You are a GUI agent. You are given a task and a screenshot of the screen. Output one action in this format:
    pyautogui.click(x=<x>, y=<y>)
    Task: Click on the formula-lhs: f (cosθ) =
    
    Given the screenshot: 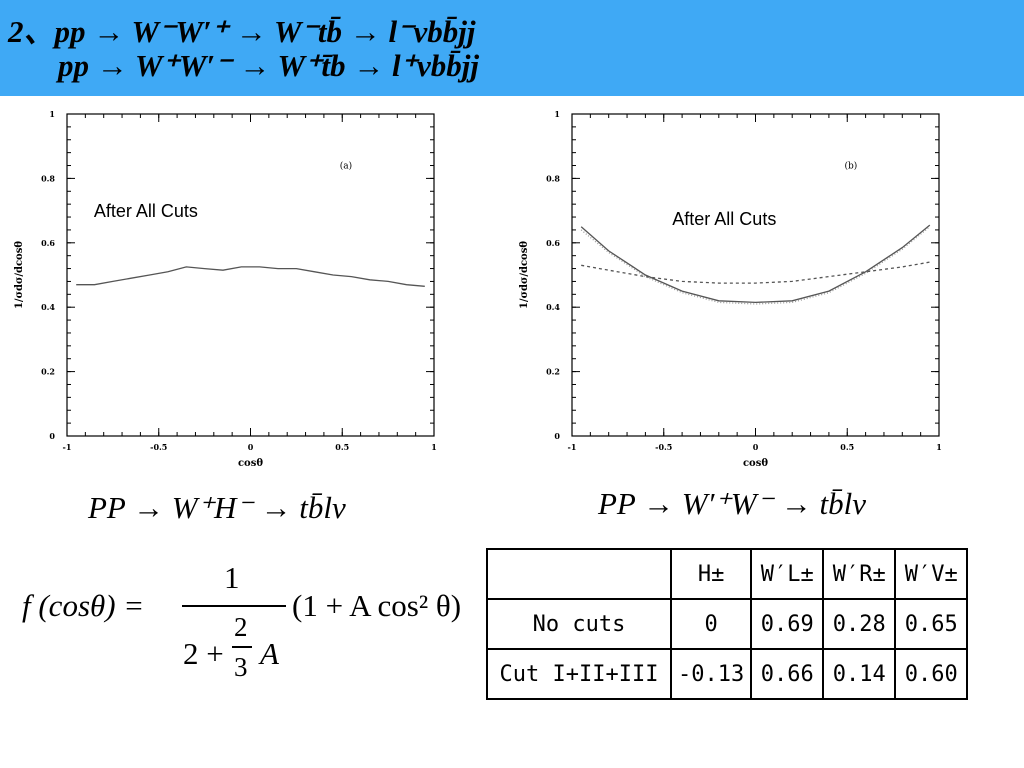 What is the action you would take?
    pyautogui.click(x=83, y=605)
    